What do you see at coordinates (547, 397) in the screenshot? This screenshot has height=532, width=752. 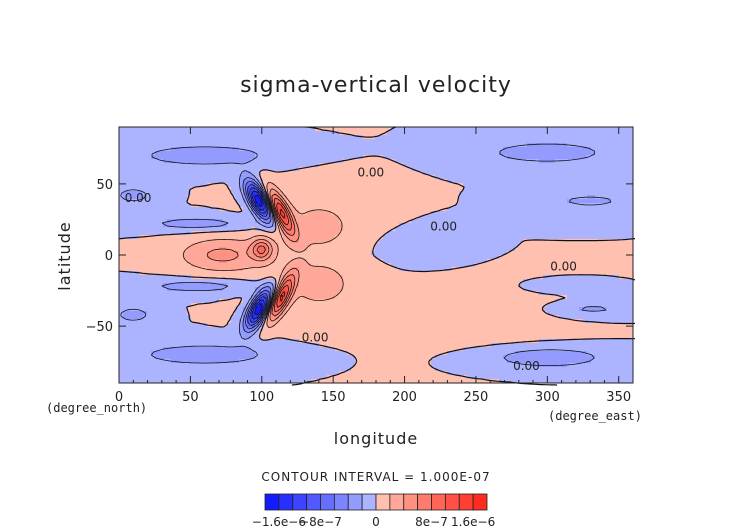 I see `x-tick-label: 300` at bounding box center [547, 397].